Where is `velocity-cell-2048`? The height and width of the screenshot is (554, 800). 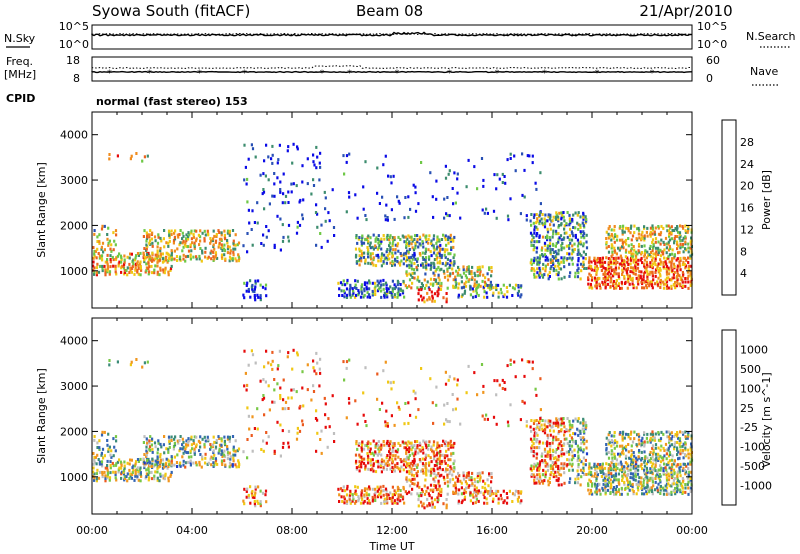
velocity-cell-2048 is located at coordinates (668, 494).